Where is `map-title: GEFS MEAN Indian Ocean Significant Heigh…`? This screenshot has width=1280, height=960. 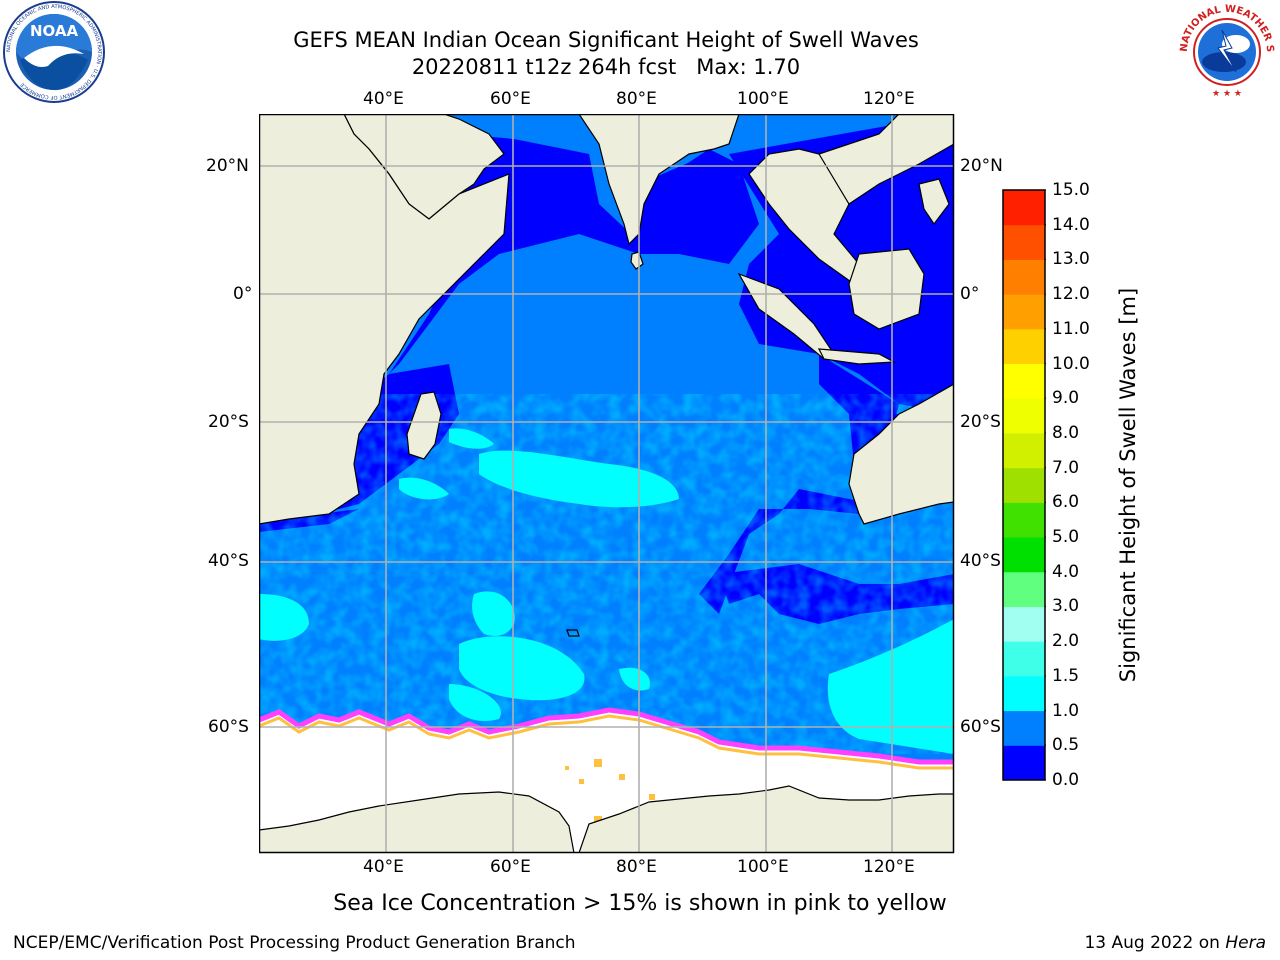
map-title: GEFS MEAN Indian Ocean Significant Heigh… is located at coordinates (606, 40).